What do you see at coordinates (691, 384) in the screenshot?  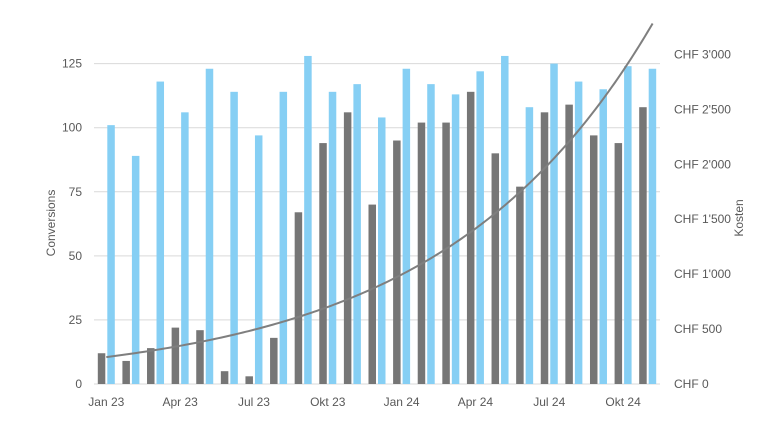 I see `y2-tick-label: CHF 0` at bounding box center [691, 384].